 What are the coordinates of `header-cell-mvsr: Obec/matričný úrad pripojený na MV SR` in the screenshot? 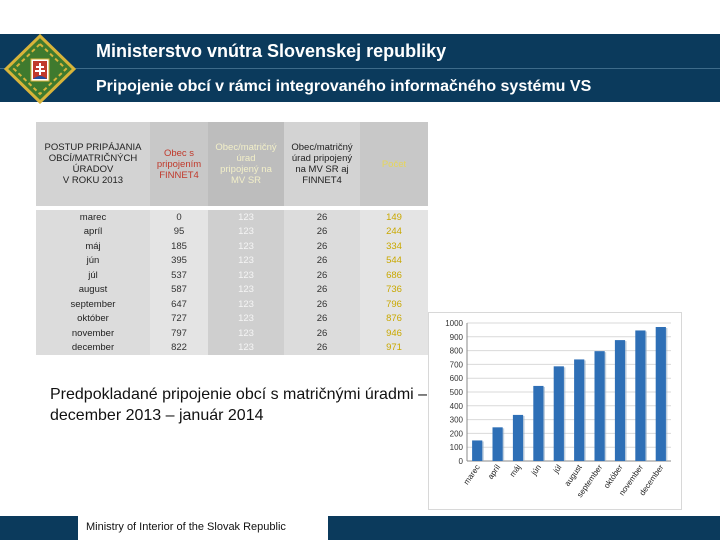 It's located at (246, 164).